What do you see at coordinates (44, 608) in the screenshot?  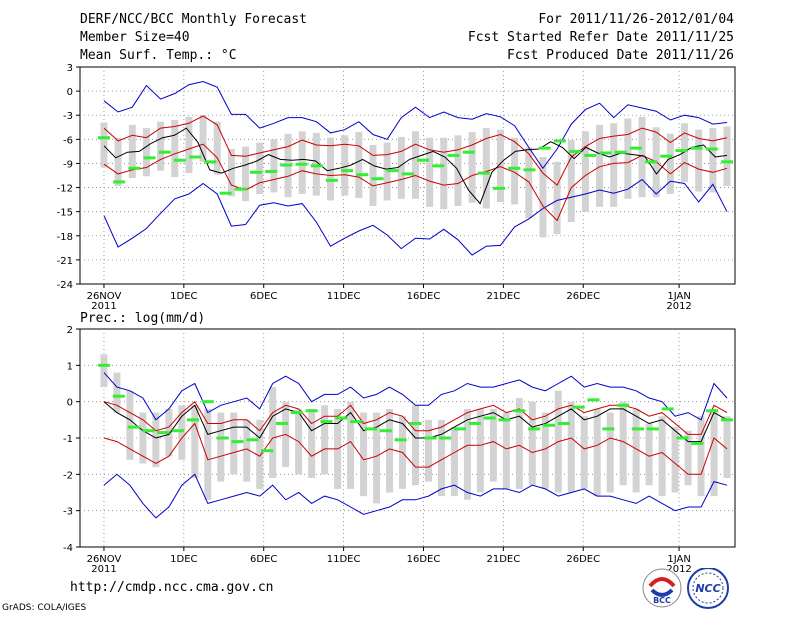 I see `grads-credit: GrADS: COLA/IGES` at bounding box center [44, 608].